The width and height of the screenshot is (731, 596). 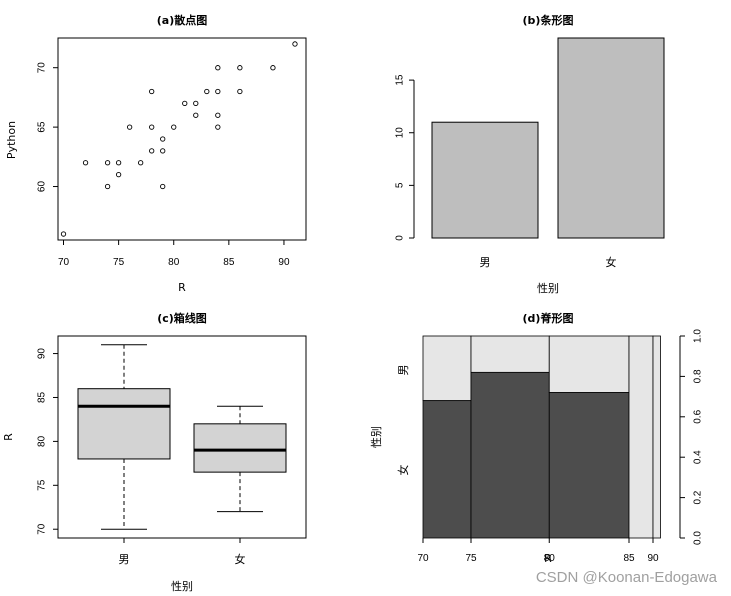 I want to click on x-category-label: 女, so click(x=240, y=559).